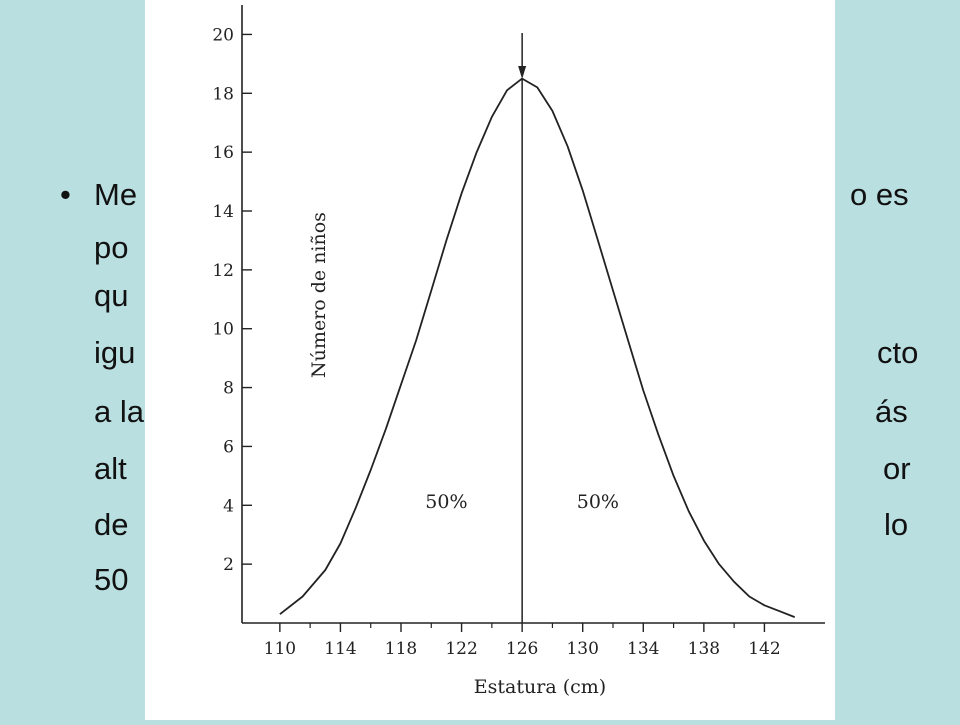 This screenshot has height=725, width=960. I want to click on x-tick-label: 110, so click(280, 649).